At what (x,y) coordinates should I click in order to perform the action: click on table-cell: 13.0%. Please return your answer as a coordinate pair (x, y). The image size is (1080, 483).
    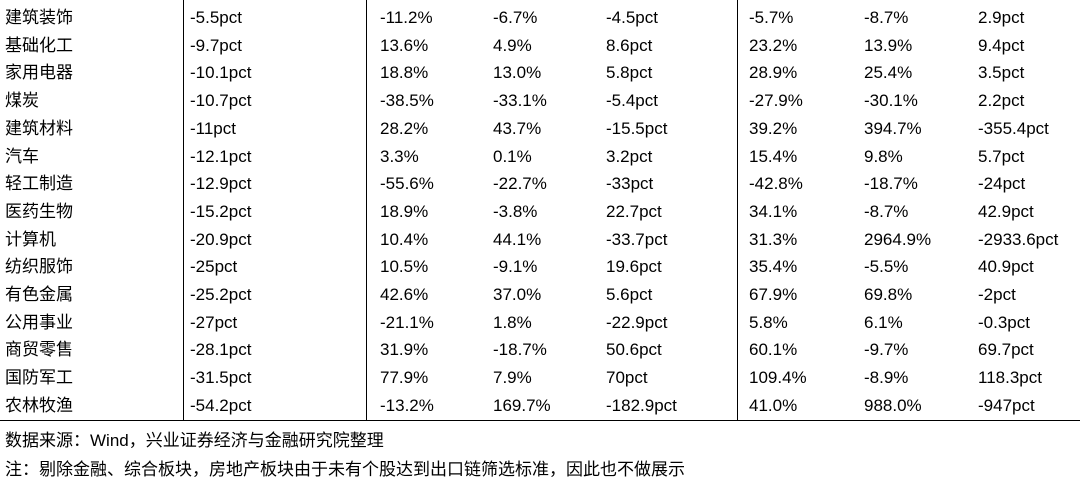
    Looking at the image, I should click on (517, 73).